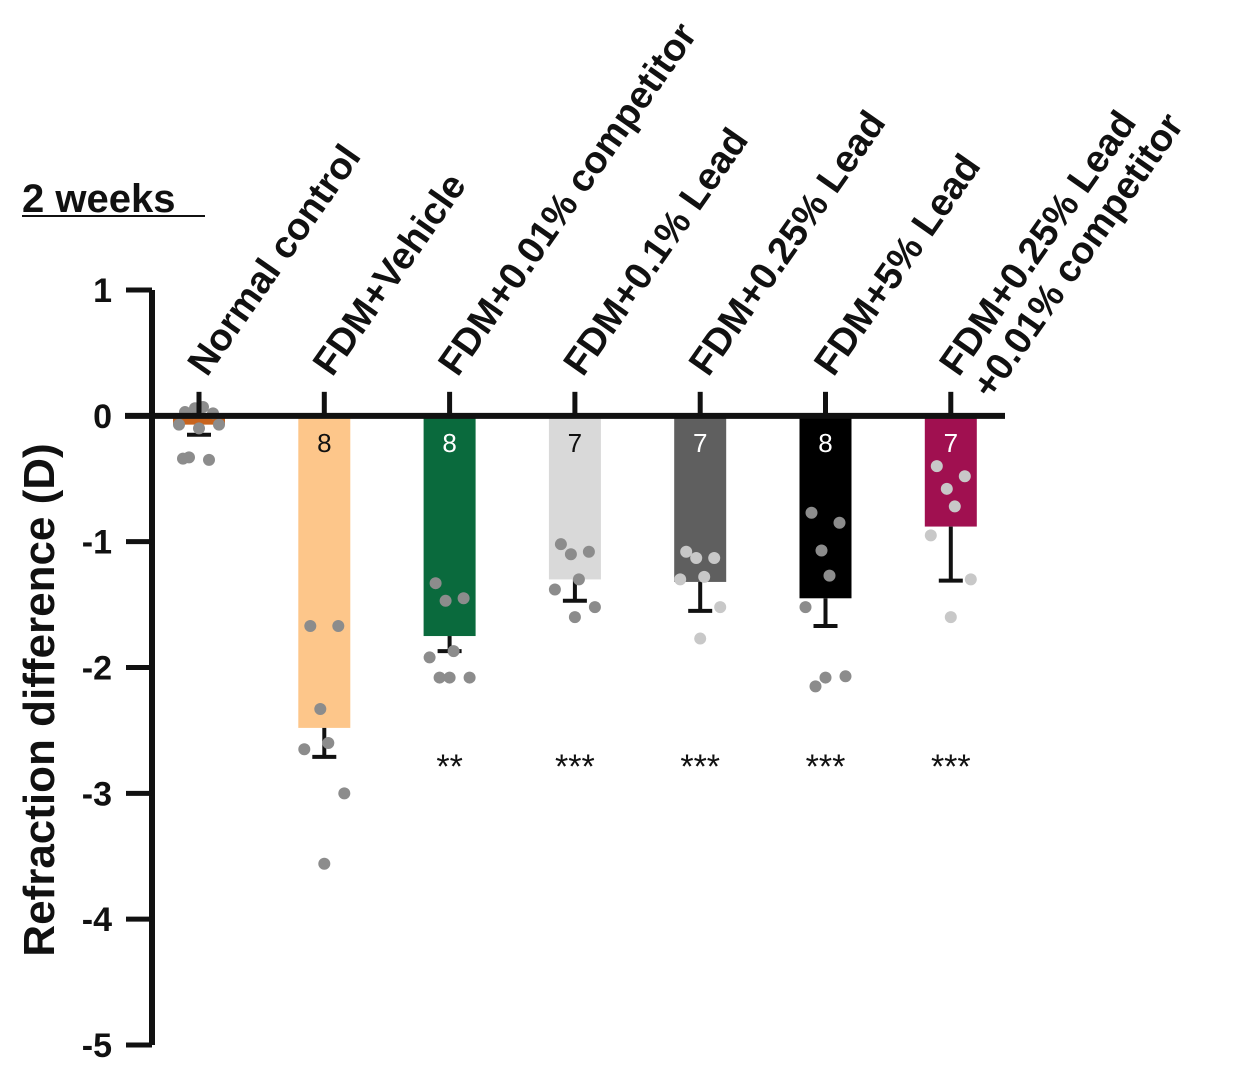 The height and width of the screenshot is (1077, 1245). What do you see at coordinates (98, 199) in the screenshot?
I see `chart-title: 2 weeks` at bounding box center [98, 199].